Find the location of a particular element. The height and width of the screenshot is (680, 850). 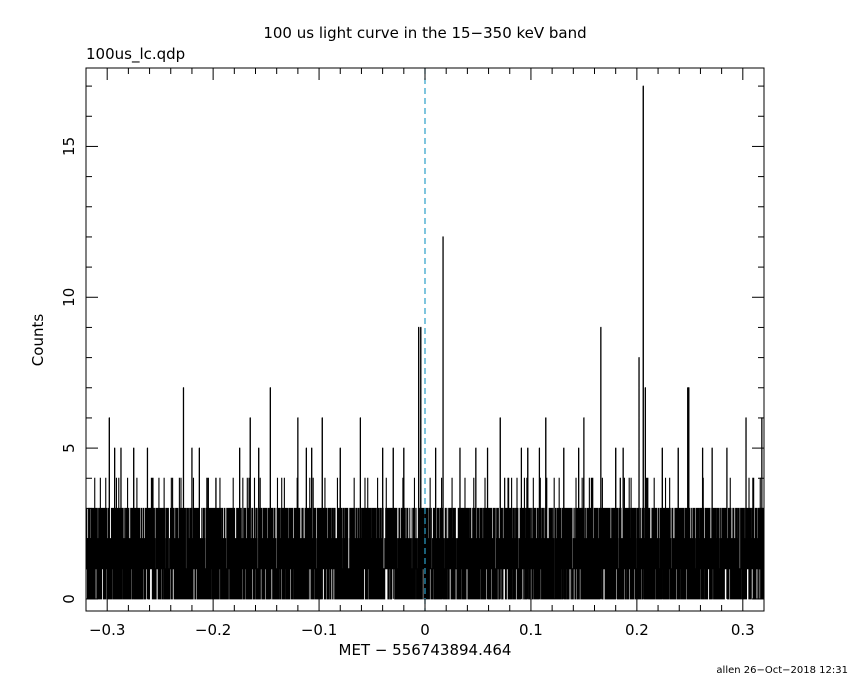

footer-stamp: allen 26−Oct−2018 12:31 is located at coordinates (782, 670).